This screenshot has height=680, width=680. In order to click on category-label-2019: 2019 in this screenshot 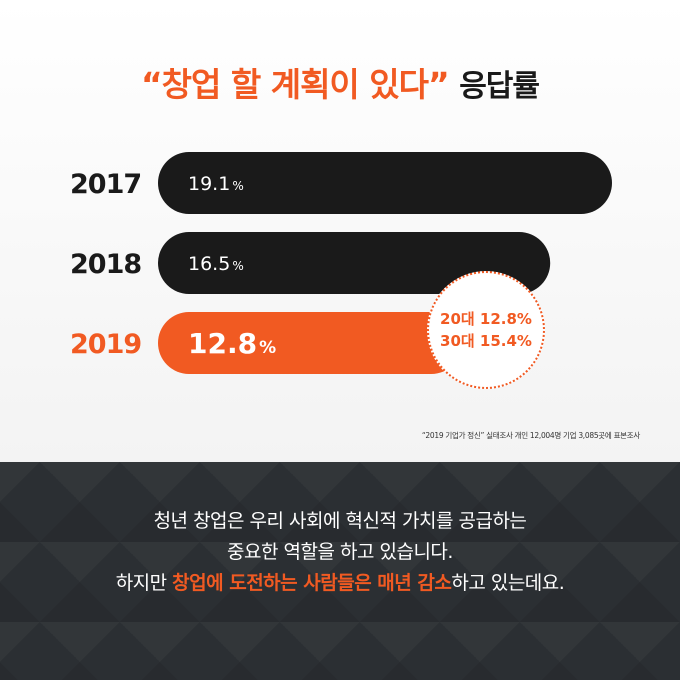, I will do `click(105, 344)`.